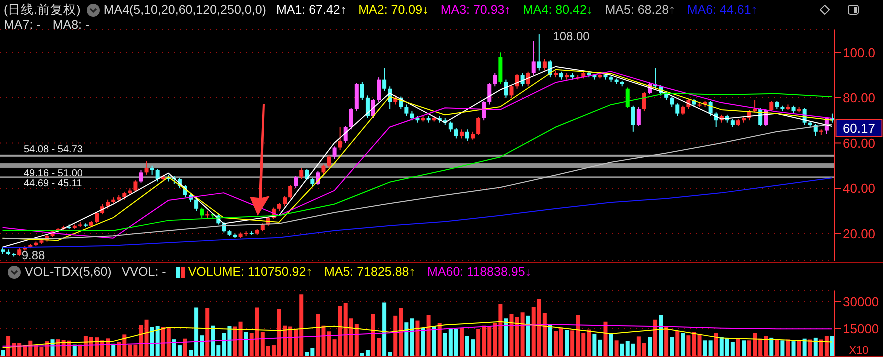 Image resolution: width=883 pixels, height=357 pixels. I want to click on y-axis-title: X10, so click(859, 351).